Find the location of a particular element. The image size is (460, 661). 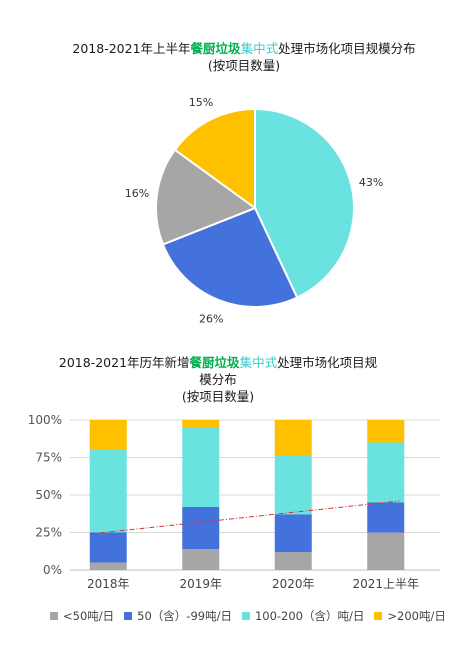

y-tick-label: 100% is located at coordinates (45, 420).